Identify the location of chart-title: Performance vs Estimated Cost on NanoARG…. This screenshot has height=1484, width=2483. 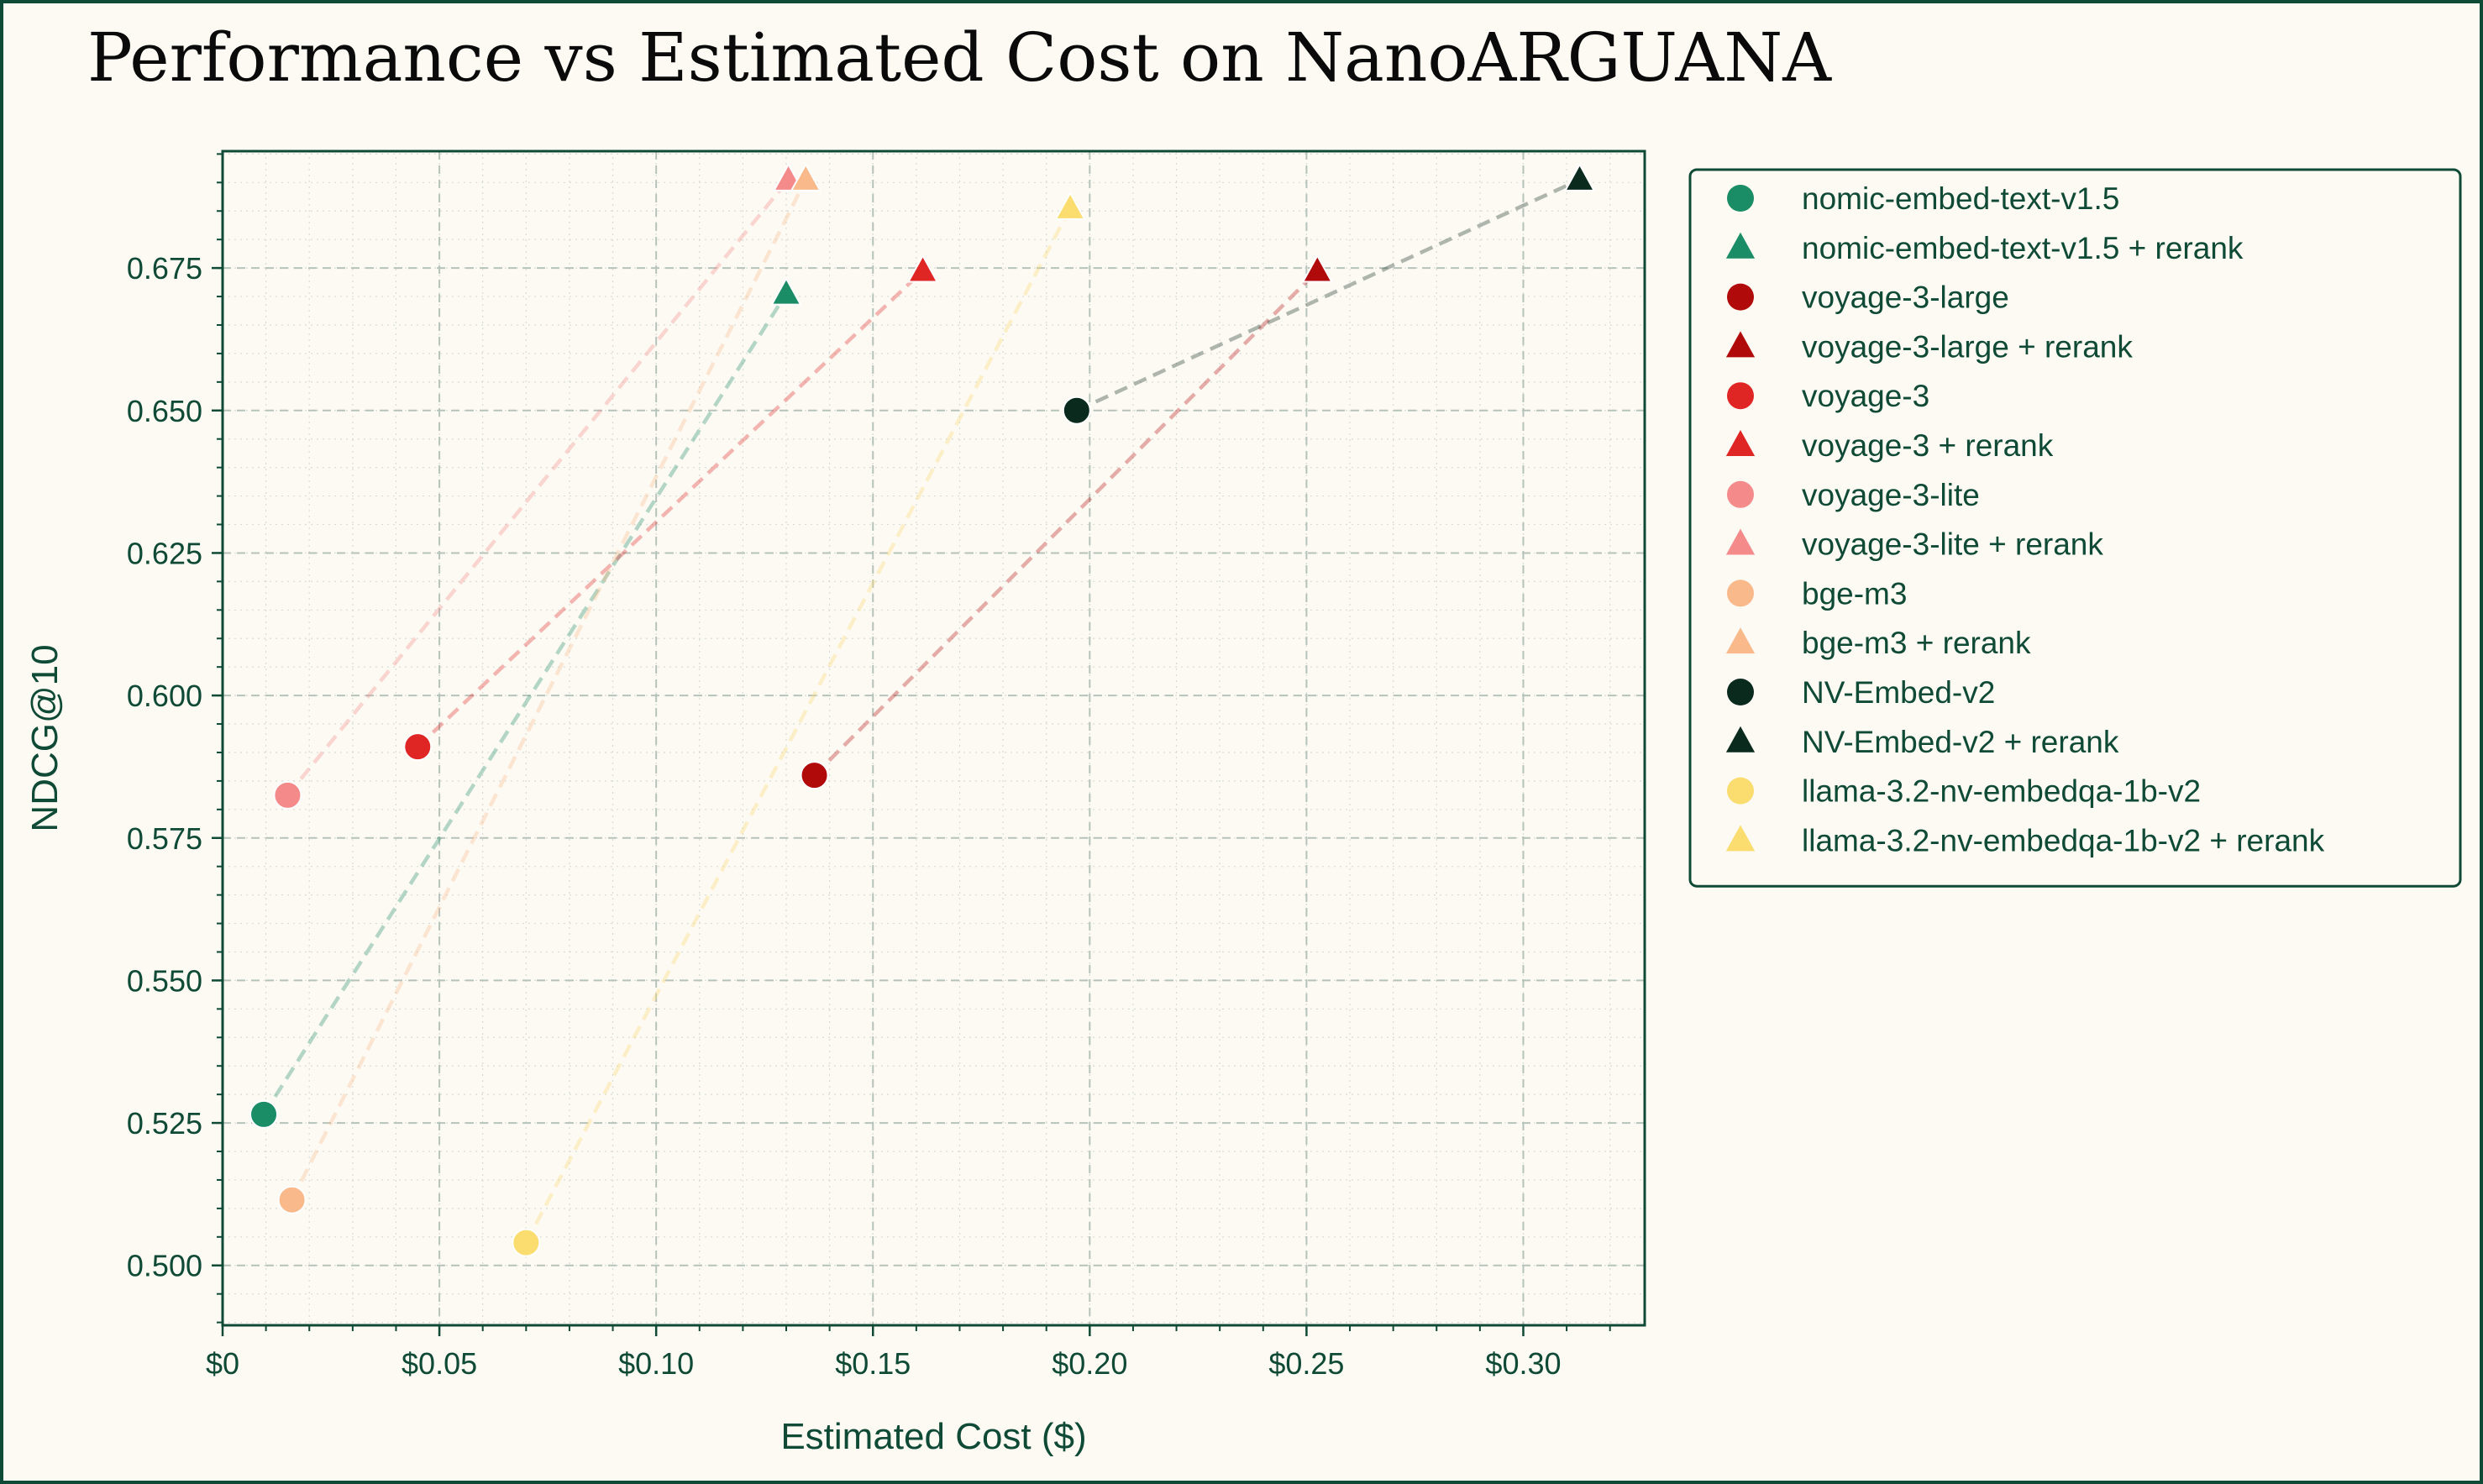
(959, 58).